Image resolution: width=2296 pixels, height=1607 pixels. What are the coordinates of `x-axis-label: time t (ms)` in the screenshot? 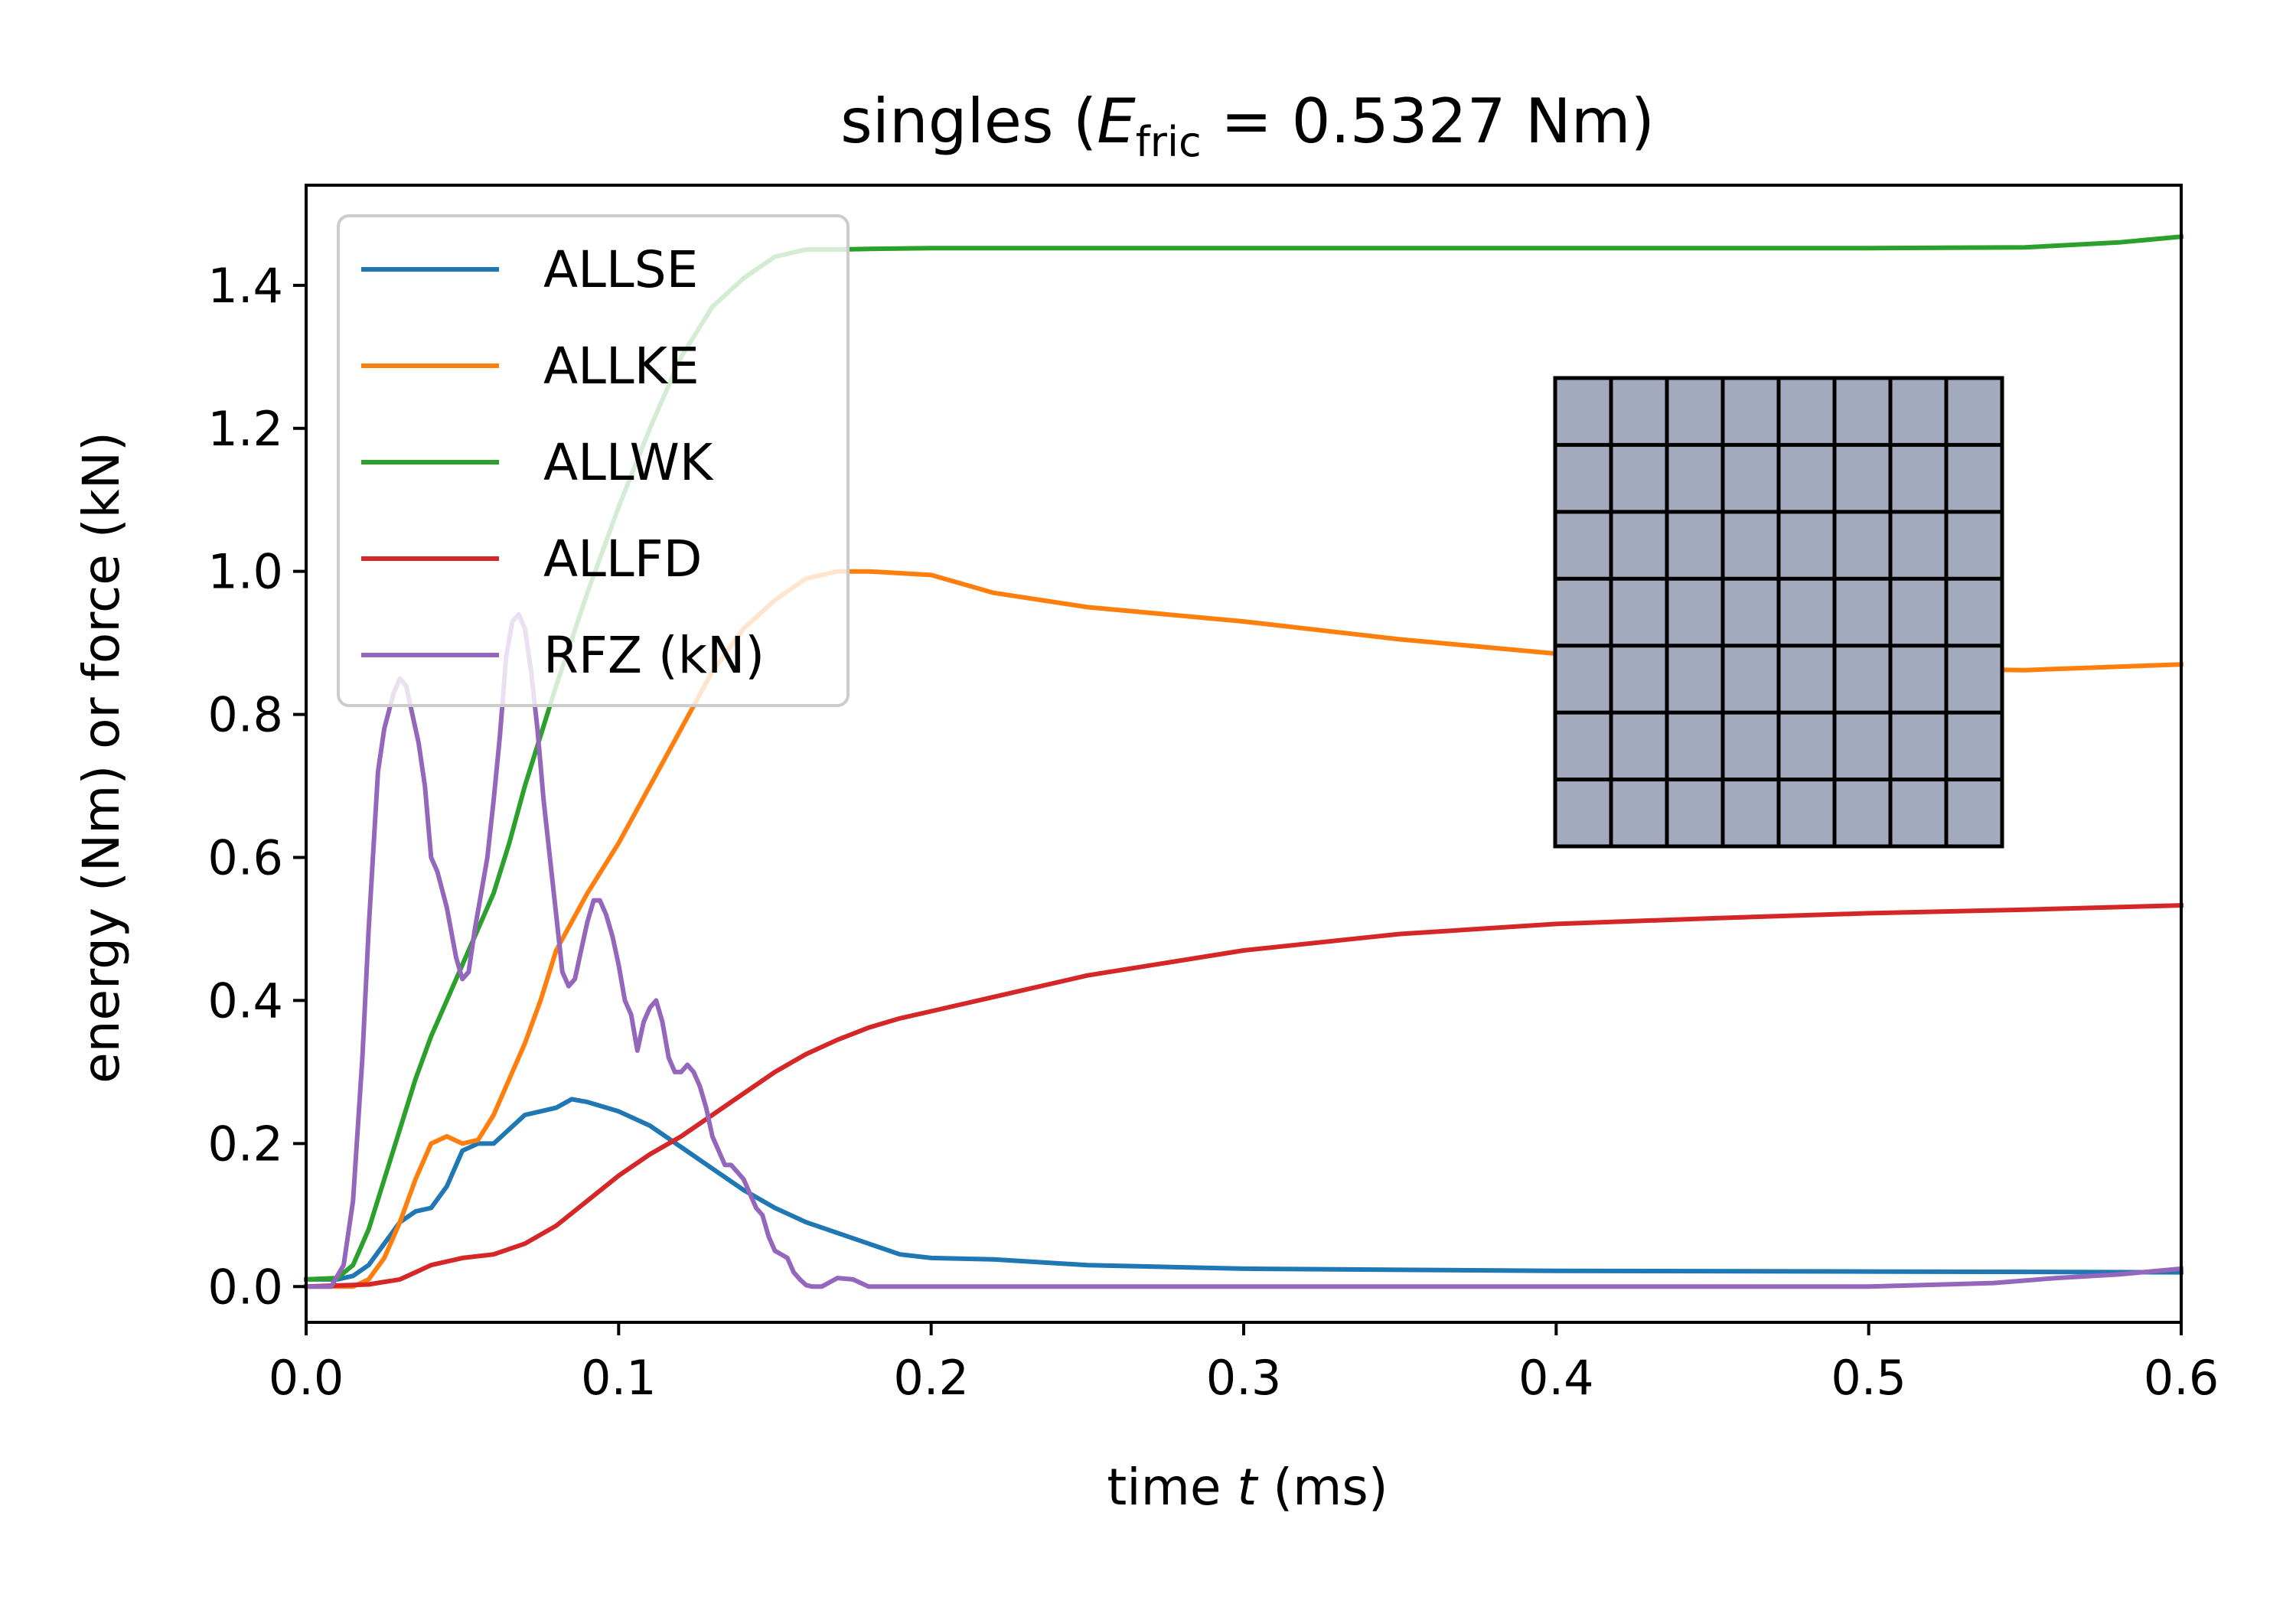 It's located at (1247, 1487).